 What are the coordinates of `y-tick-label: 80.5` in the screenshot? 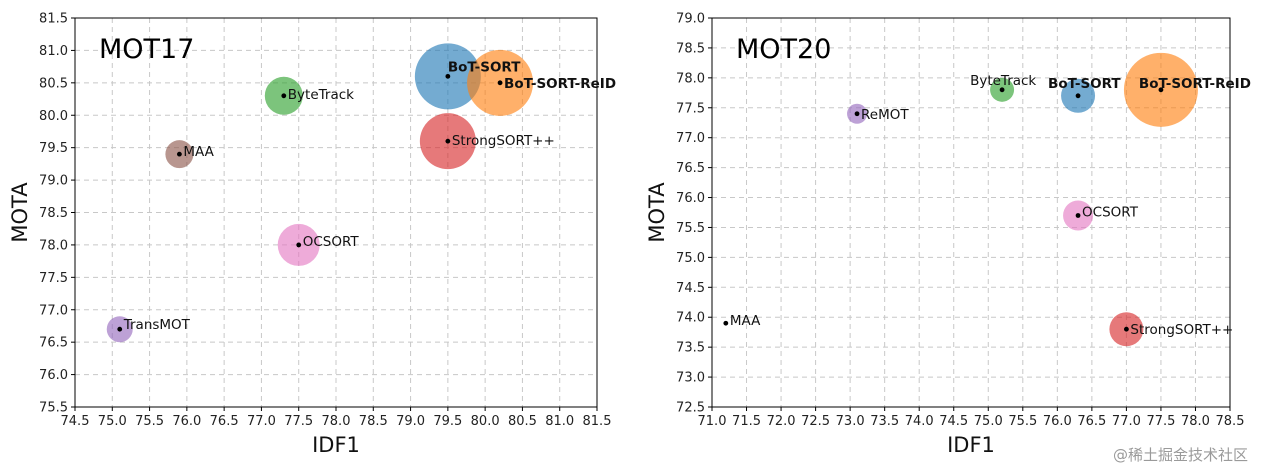 It's located at (53, 83).